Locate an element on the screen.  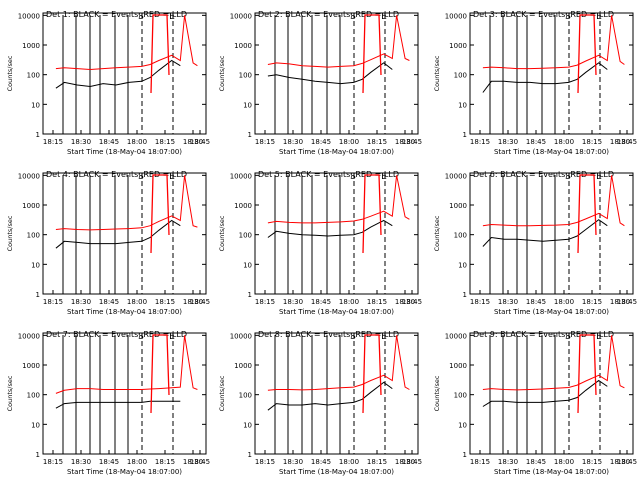
panel-title: Det 1: BLACK = Events, RED = LLD is located at coordinates (116, 14).